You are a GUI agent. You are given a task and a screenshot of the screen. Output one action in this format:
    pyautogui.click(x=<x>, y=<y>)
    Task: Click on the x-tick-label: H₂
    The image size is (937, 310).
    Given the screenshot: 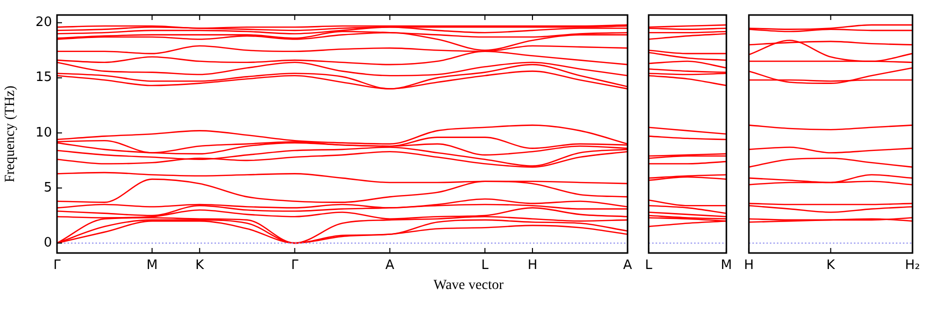 What is the action you would take?
    pyautogui.click(x=912, y=266)
    